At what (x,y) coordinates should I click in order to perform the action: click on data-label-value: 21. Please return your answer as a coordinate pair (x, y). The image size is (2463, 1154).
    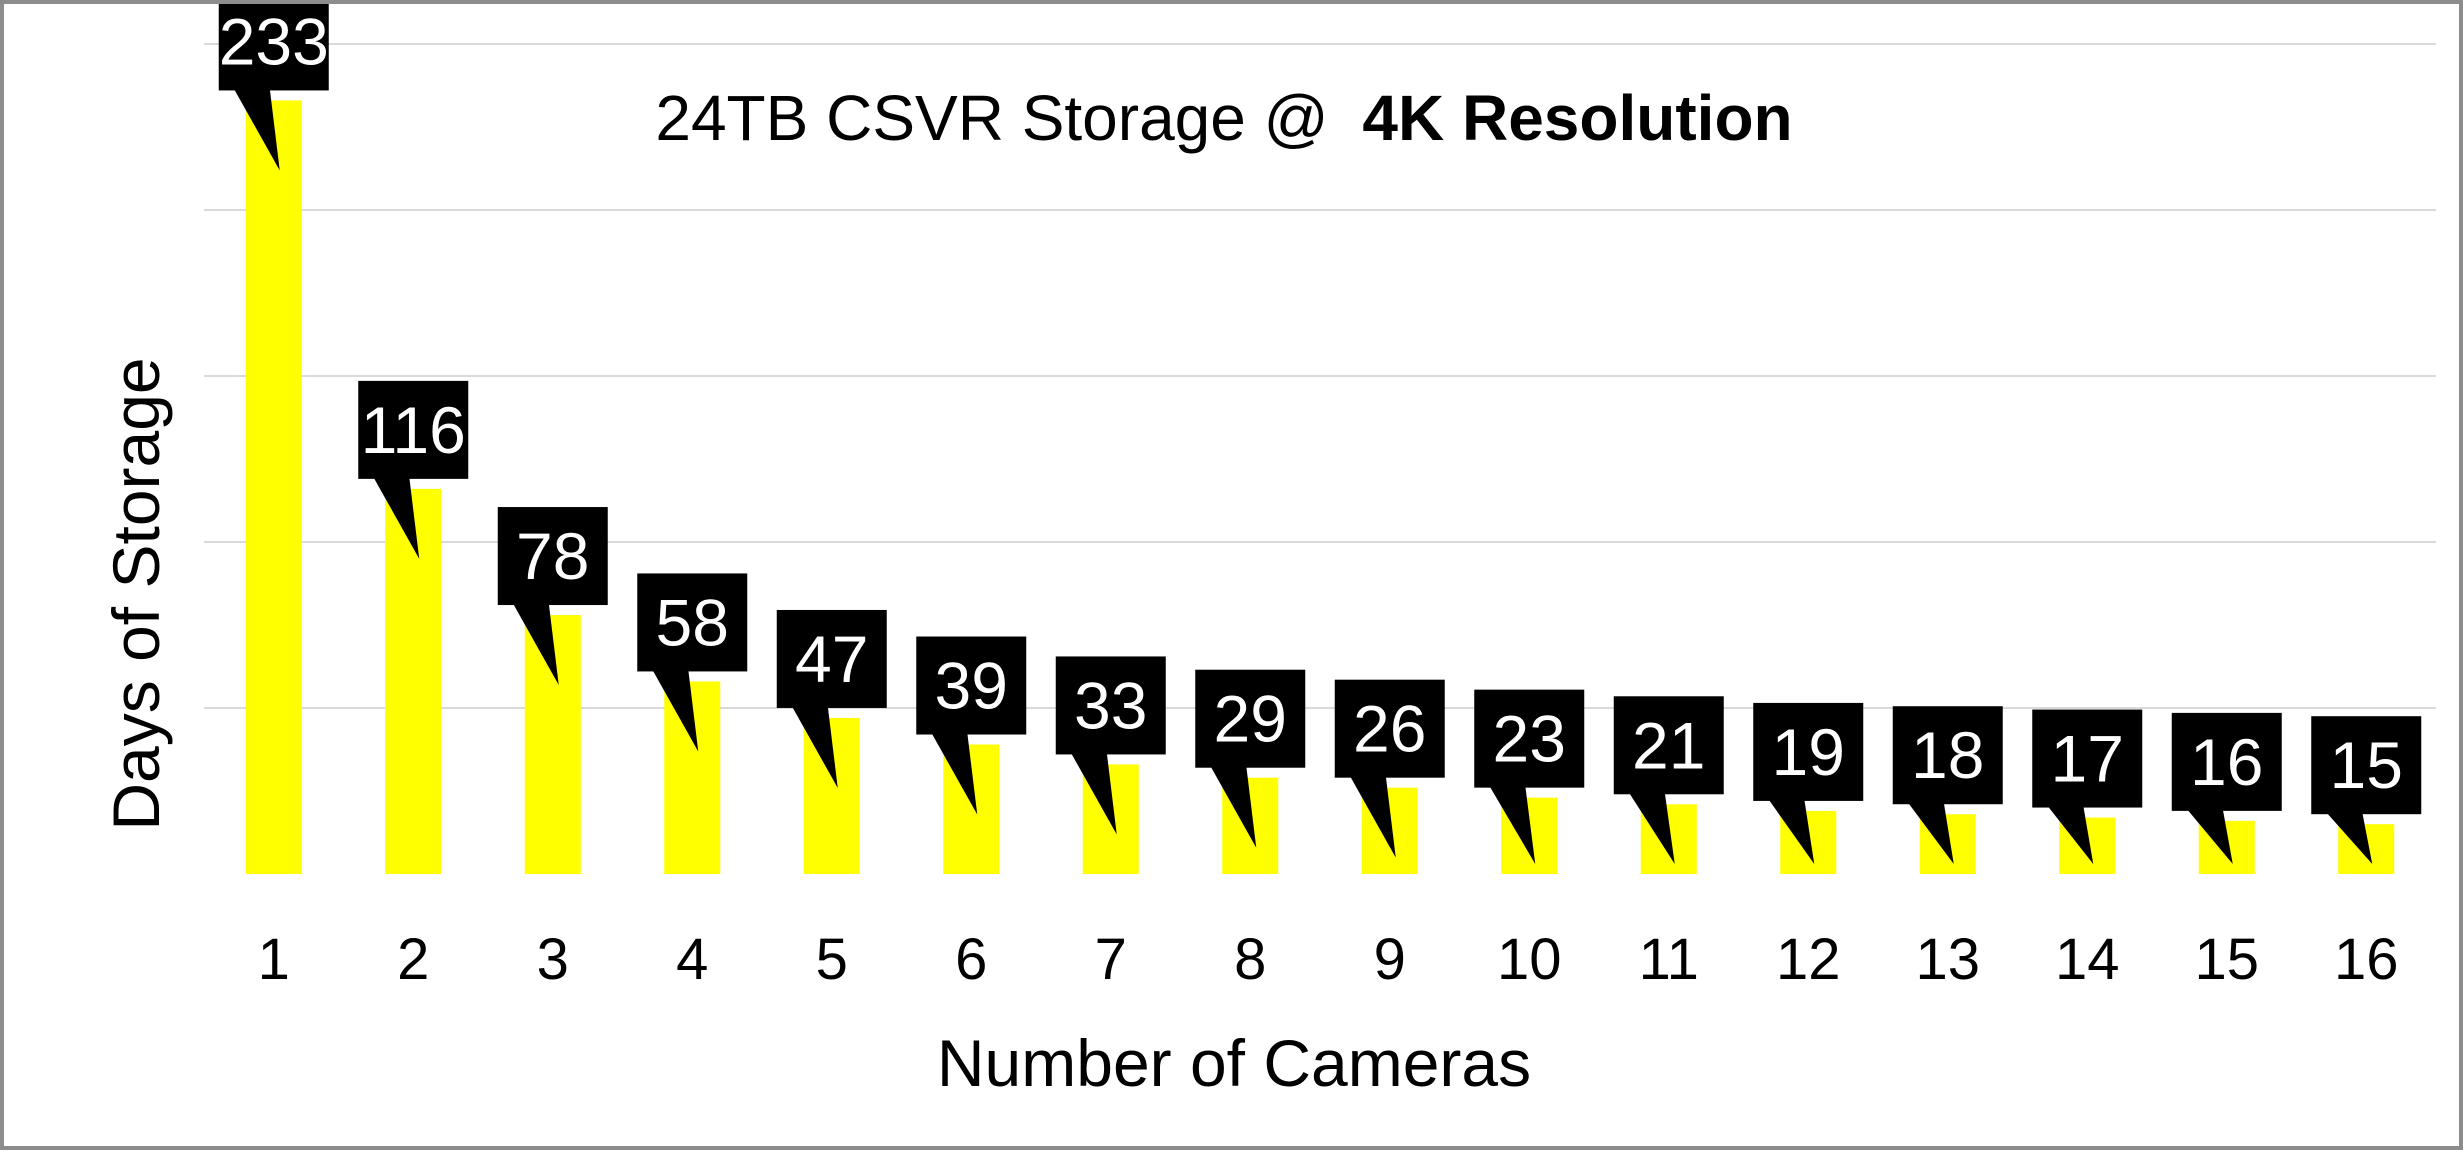
    Looking at the image, I should click on (1668, 745).